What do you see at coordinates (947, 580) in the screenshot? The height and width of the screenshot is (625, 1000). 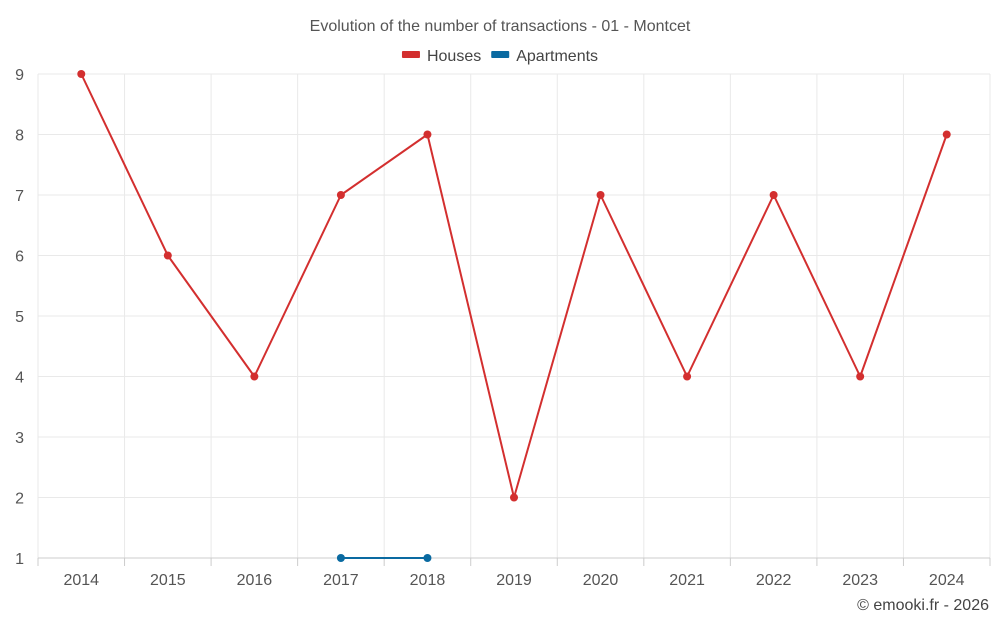 I see `x-tick-label: 2024` at bounding box center [947, 580].